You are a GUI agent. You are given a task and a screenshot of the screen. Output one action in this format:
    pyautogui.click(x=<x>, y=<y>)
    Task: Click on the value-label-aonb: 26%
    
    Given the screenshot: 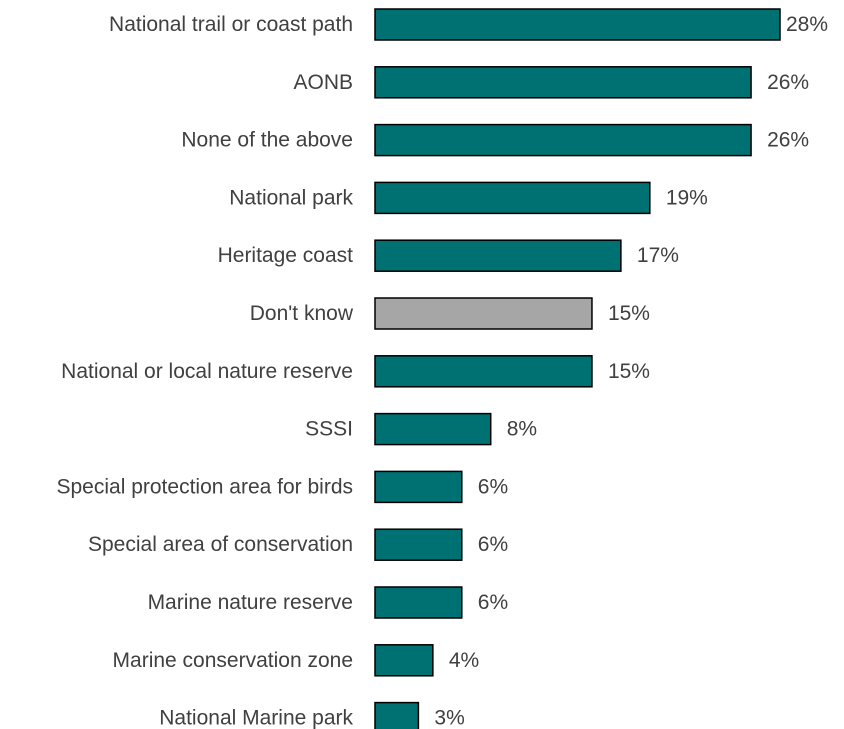 What is the action you would take?
    pyautogui.click(x=788, y=82)
    